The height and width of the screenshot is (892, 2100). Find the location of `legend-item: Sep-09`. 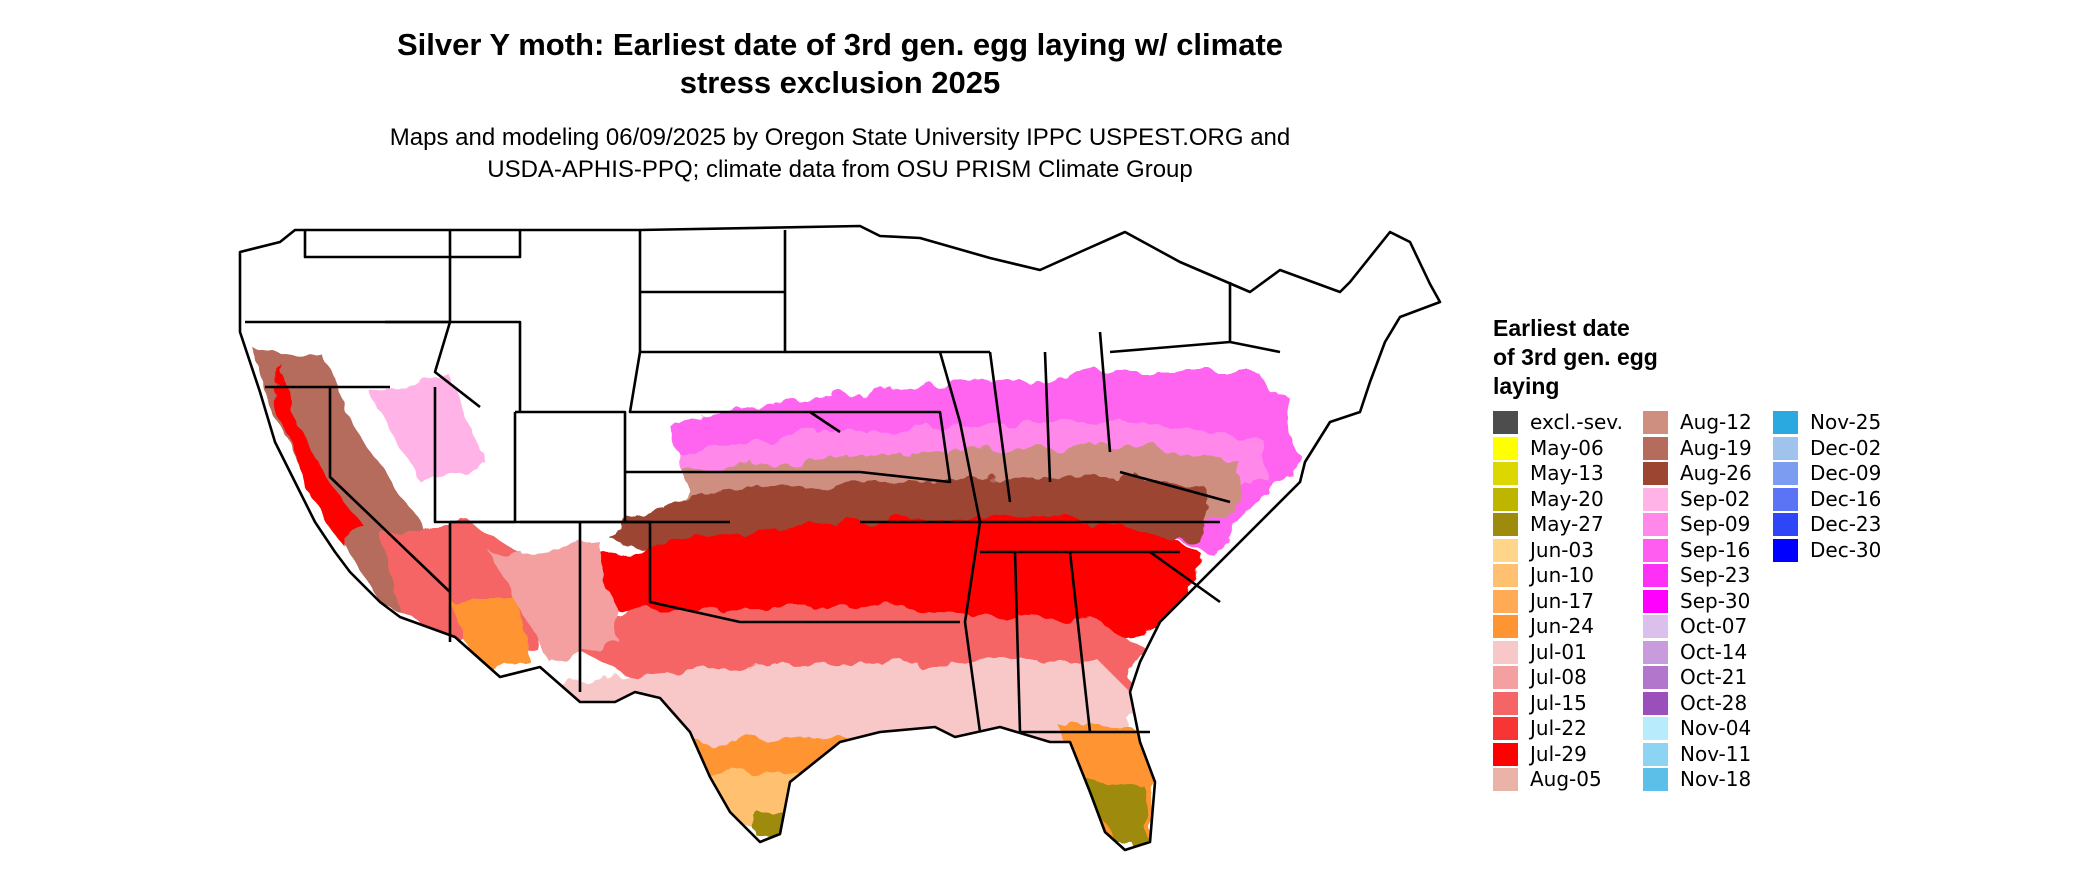

legend-item: Sep-09 is located at coordinates (1718, 524).